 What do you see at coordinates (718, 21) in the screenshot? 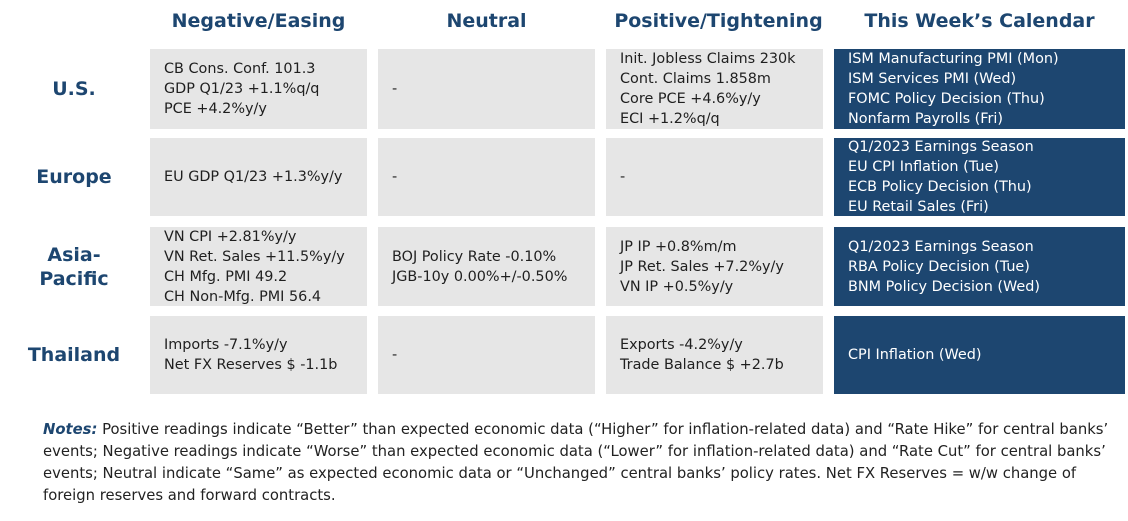
I see `header-positive-tightening: Positive/Tightening` at bounding box center [718, 21].